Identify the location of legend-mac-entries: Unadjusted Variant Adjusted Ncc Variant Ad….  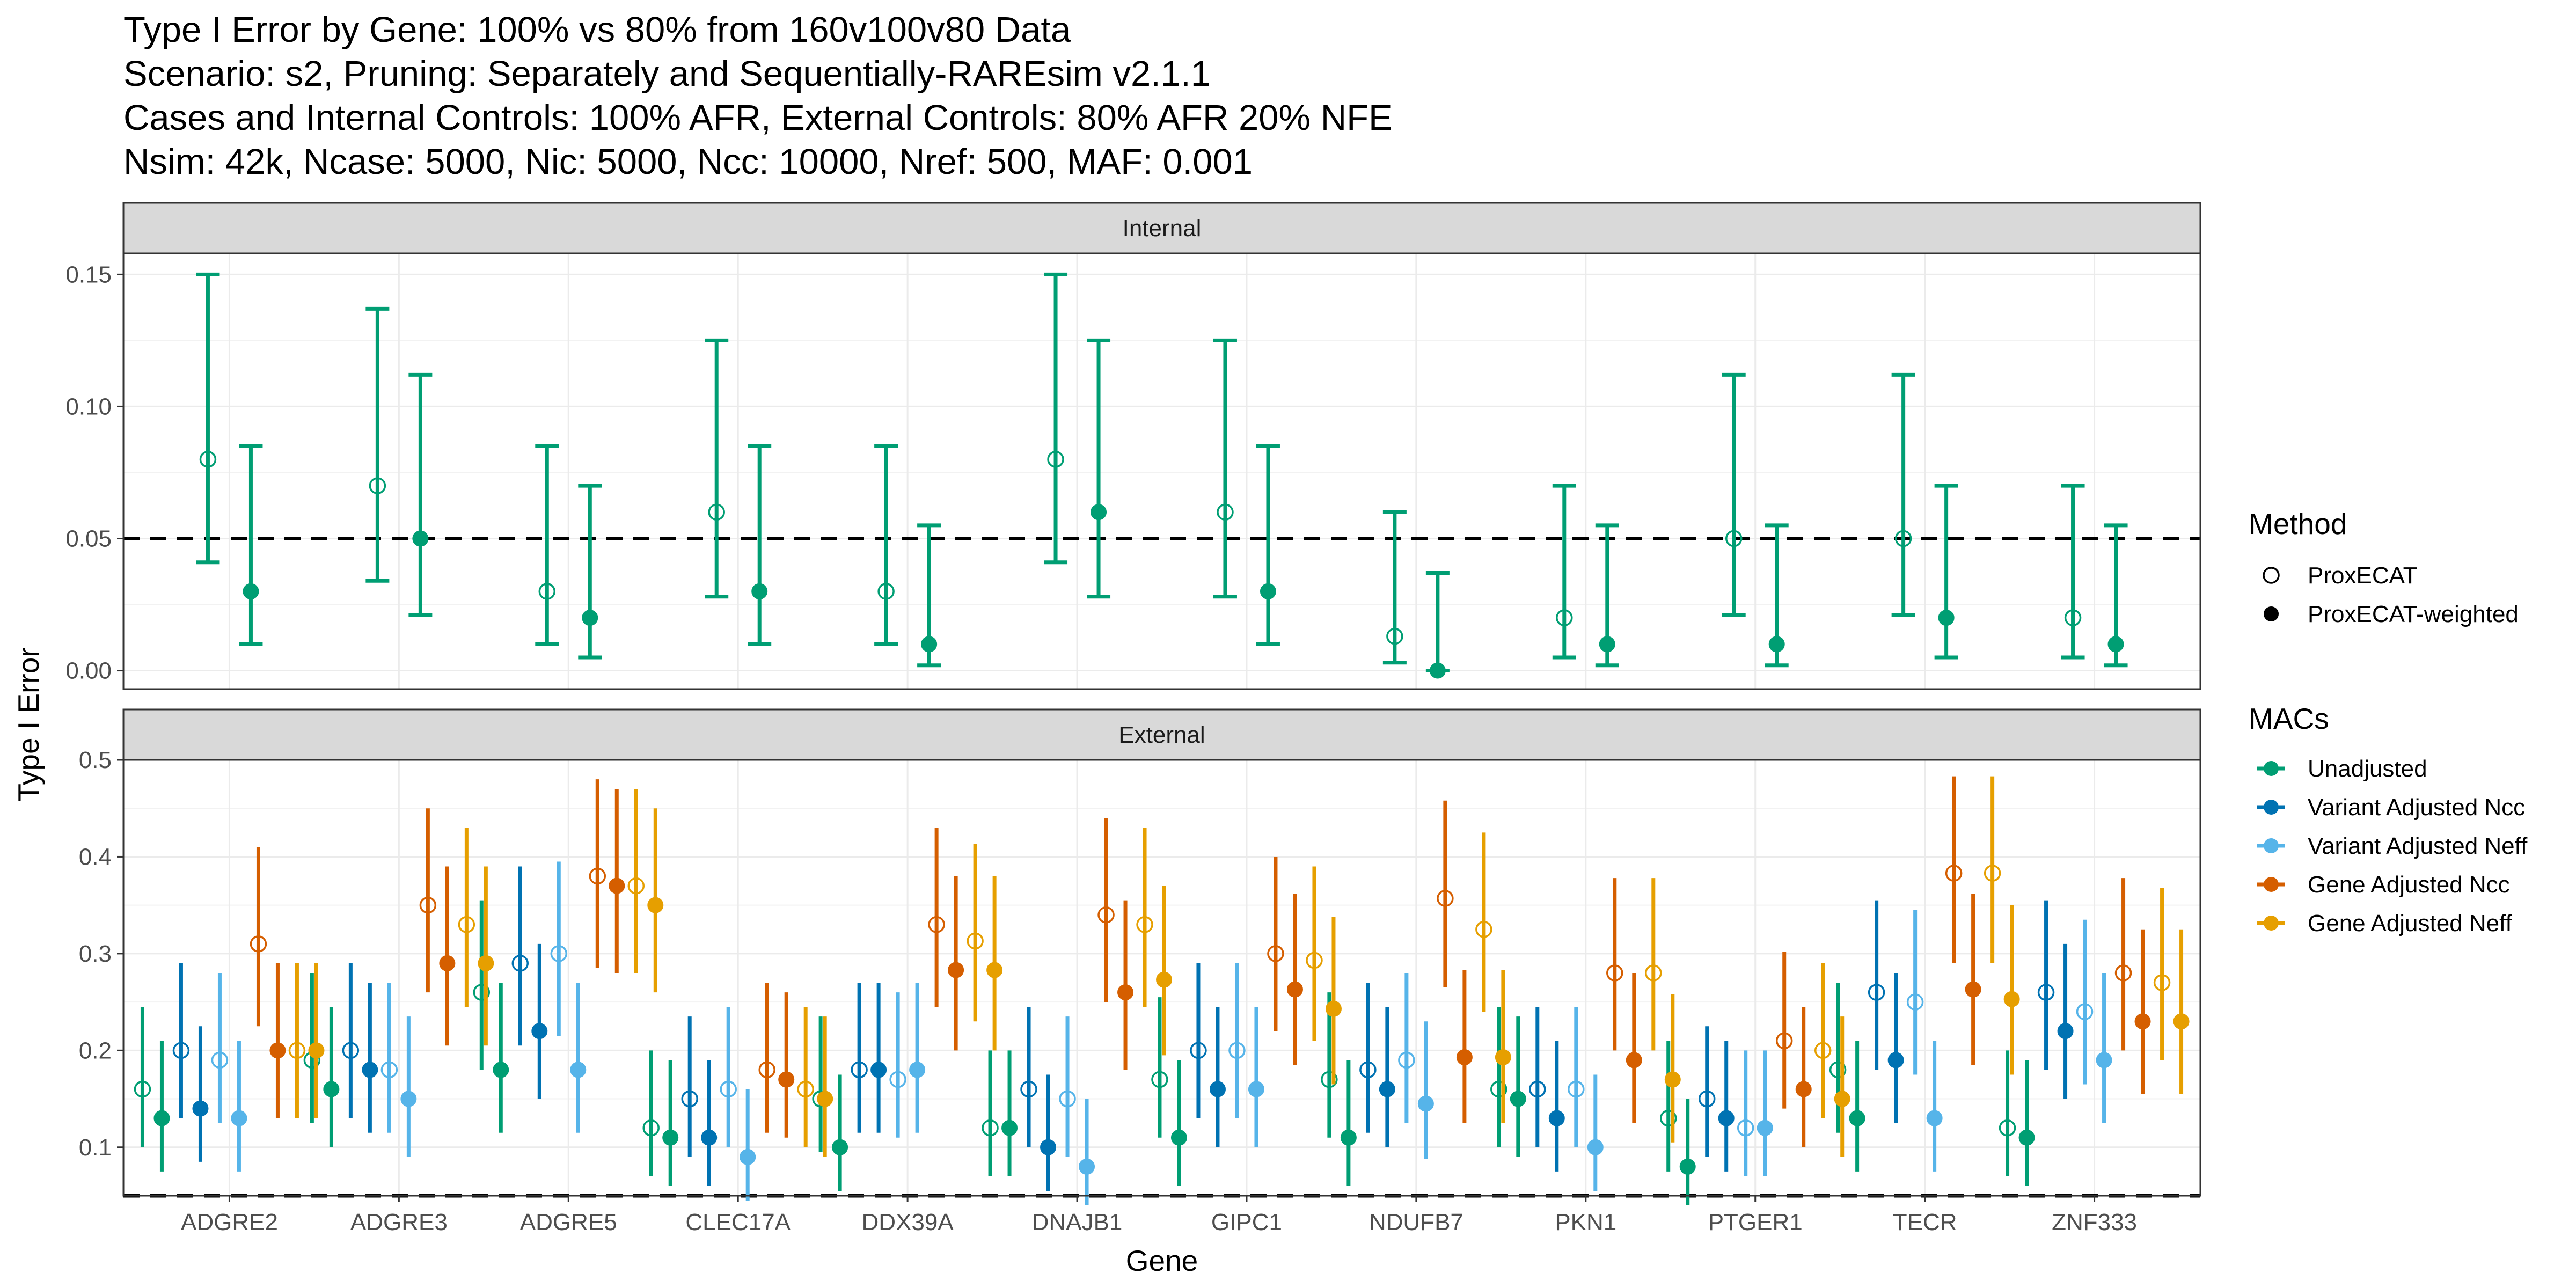
(2392, 846).